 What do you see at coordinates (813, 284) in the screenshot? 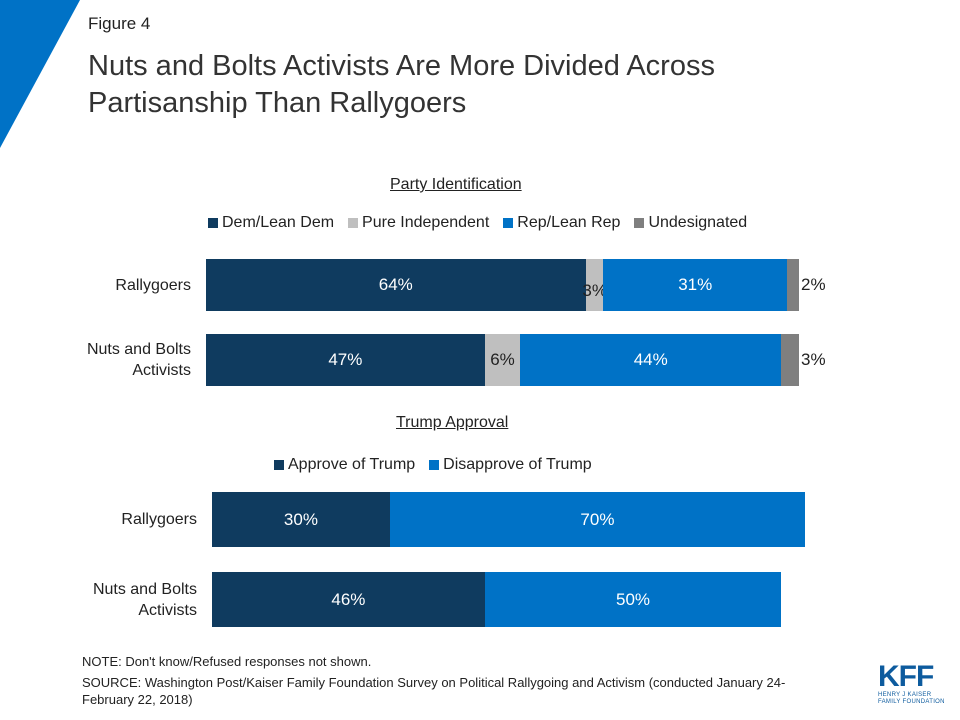
I see `data-label-undesignated: 2%` at bounding box center [813, 284].